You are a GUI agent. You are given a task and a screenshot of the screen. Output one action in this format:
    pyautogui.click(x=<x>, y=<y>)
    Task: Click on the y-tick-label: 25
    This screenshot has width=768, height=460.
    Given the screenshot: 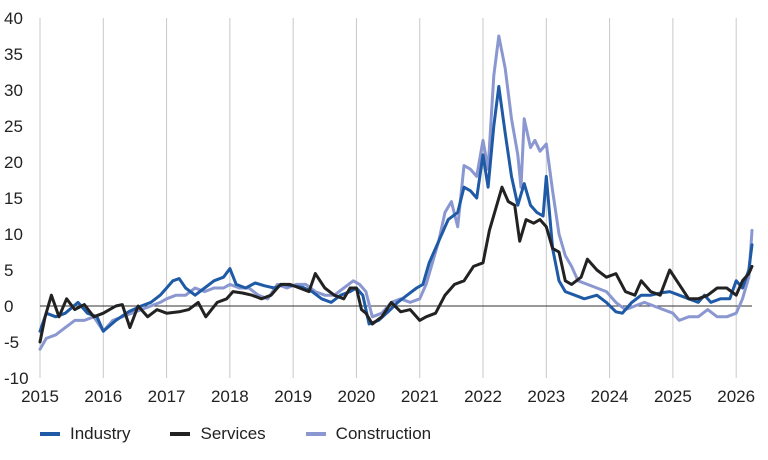 What is the action you would take?
    pyautogui.click(x=13, y=126)
    